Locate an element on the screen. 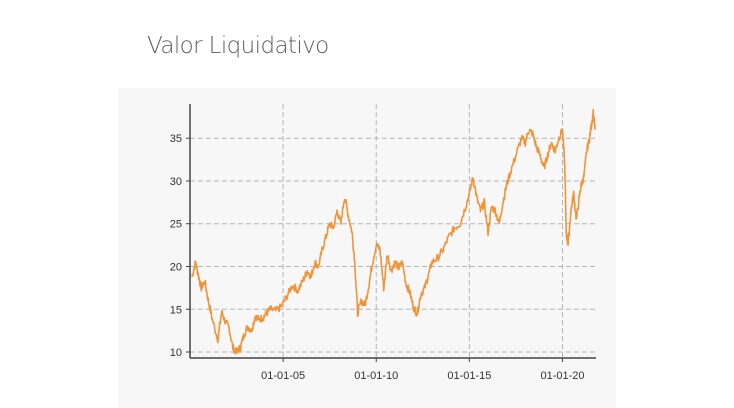  y-tick-label: 25 is located at coordinates (176, 225).